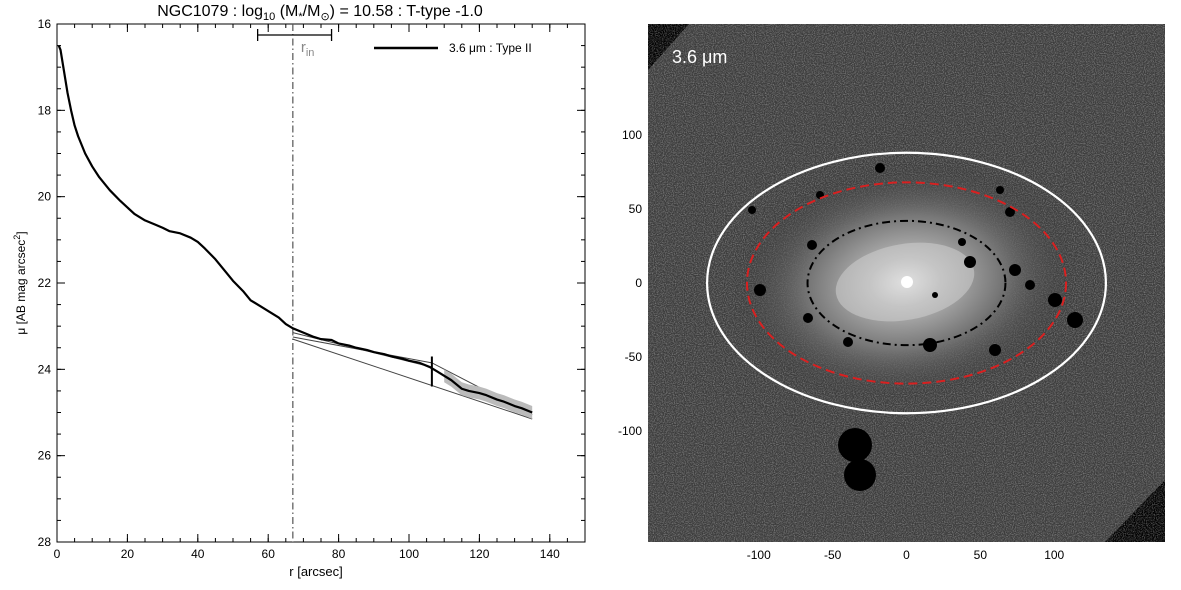  What do you see at coordinates (833, 555) in the screenshot?
I see `image-x-tick-label: -50` at bounding box center [833, 555].